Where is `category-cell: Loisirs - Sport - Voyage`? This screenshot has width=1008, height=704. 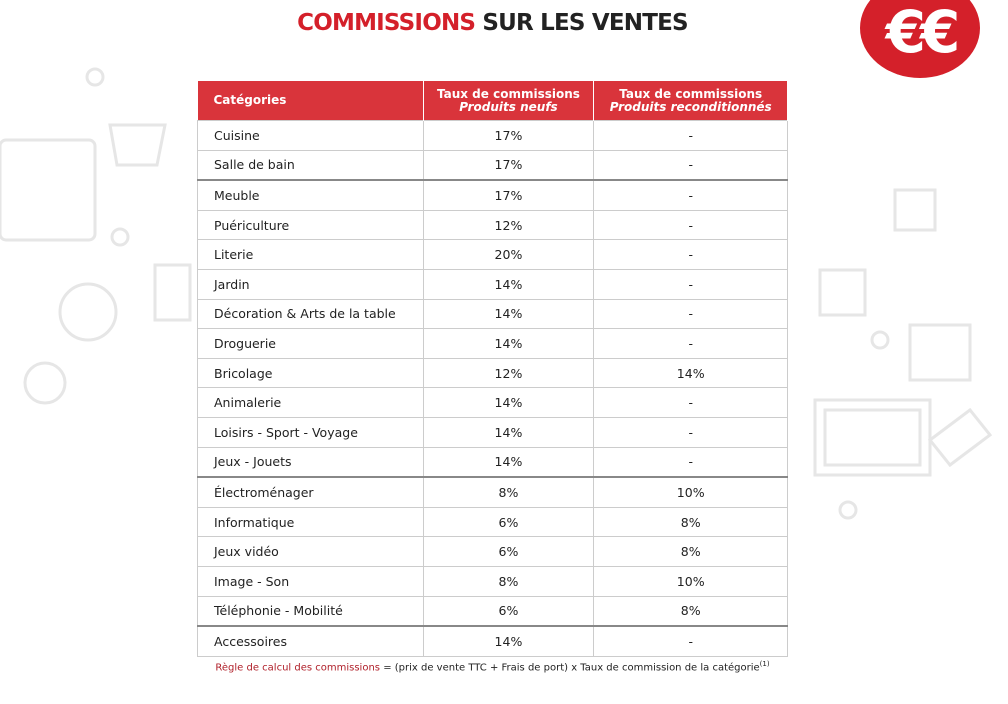 category-cell: Loisirs - Sport - Voyage is located at coordinates (310, 432).